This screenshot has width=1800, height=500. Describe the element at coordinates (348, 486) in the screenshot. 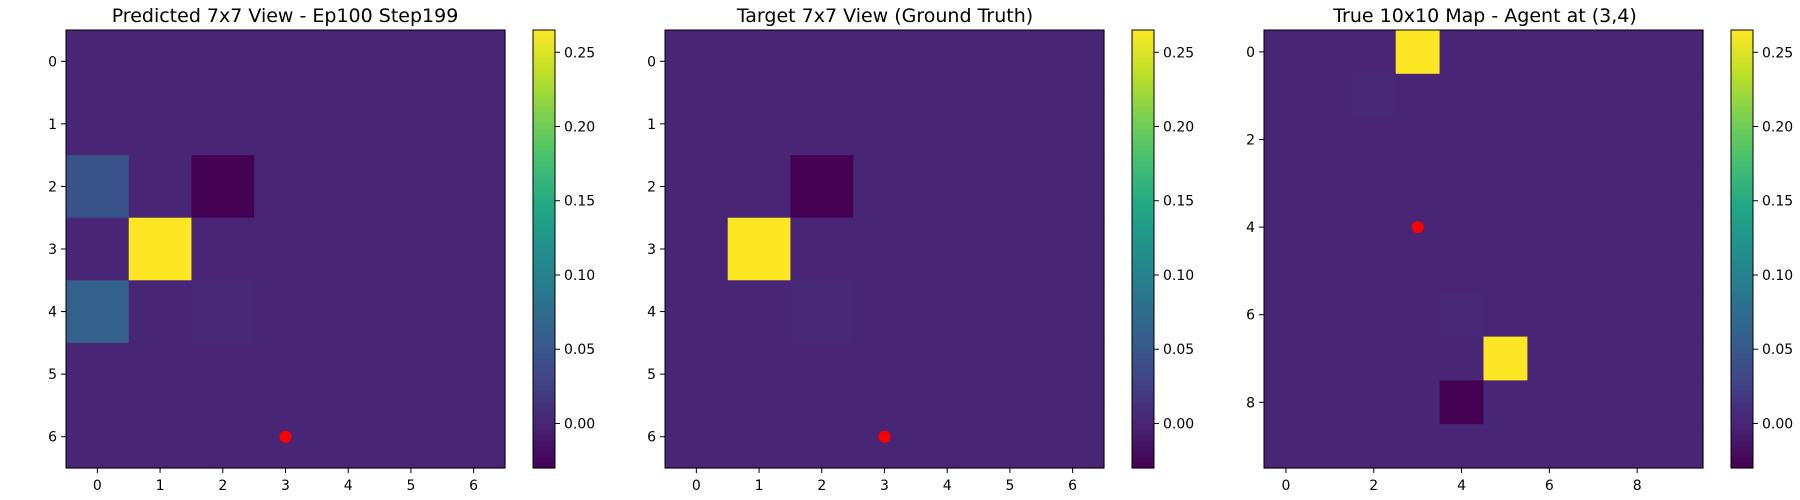

I see `x-tick-label: 4` at that location.